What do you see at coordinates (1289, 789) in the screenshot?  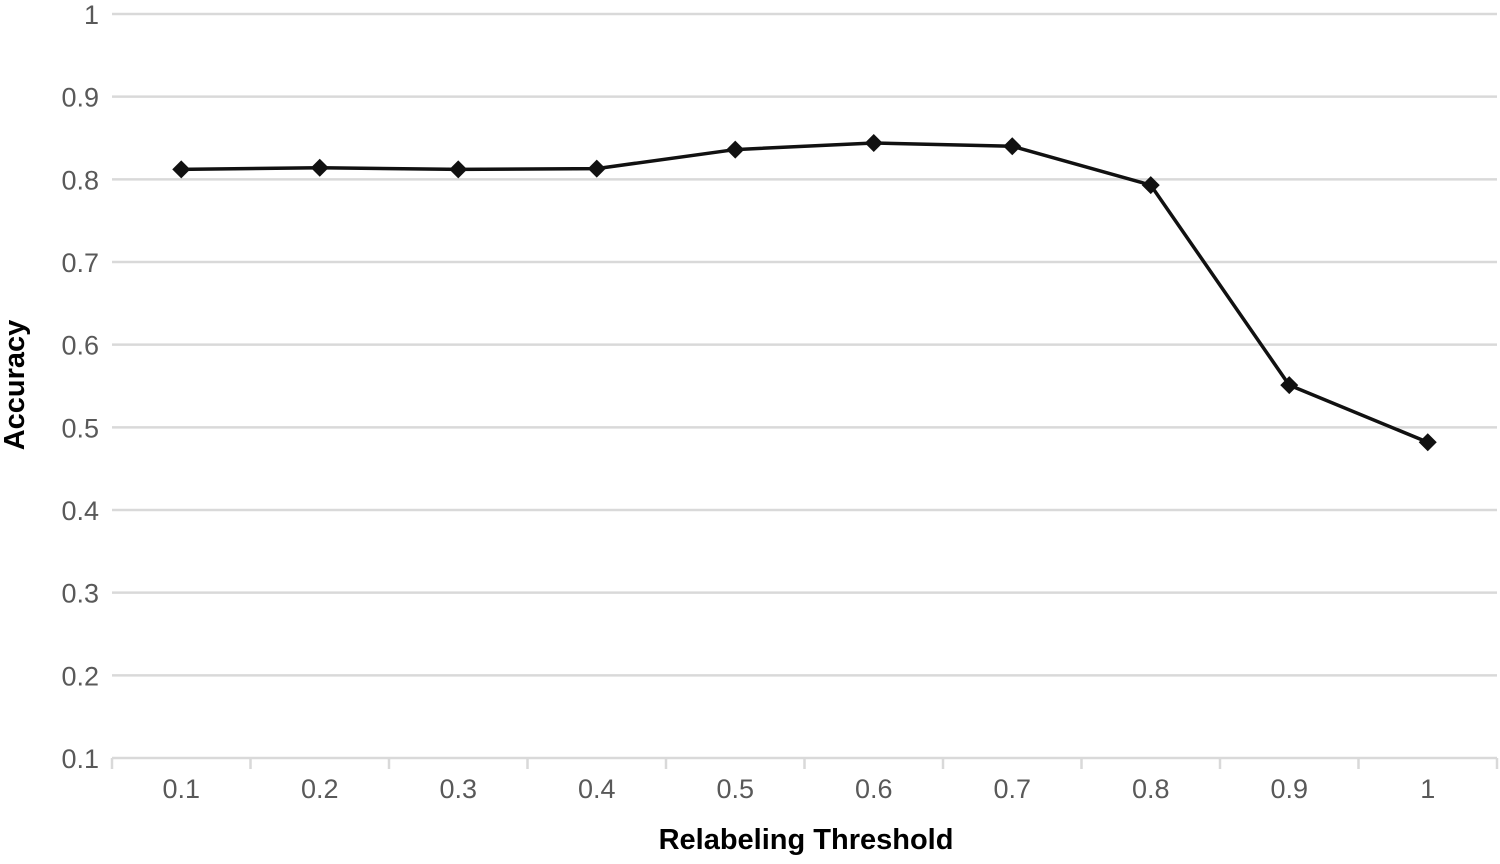 I see `x-tick-label: 0.9` at bounding box center [1289, 789].